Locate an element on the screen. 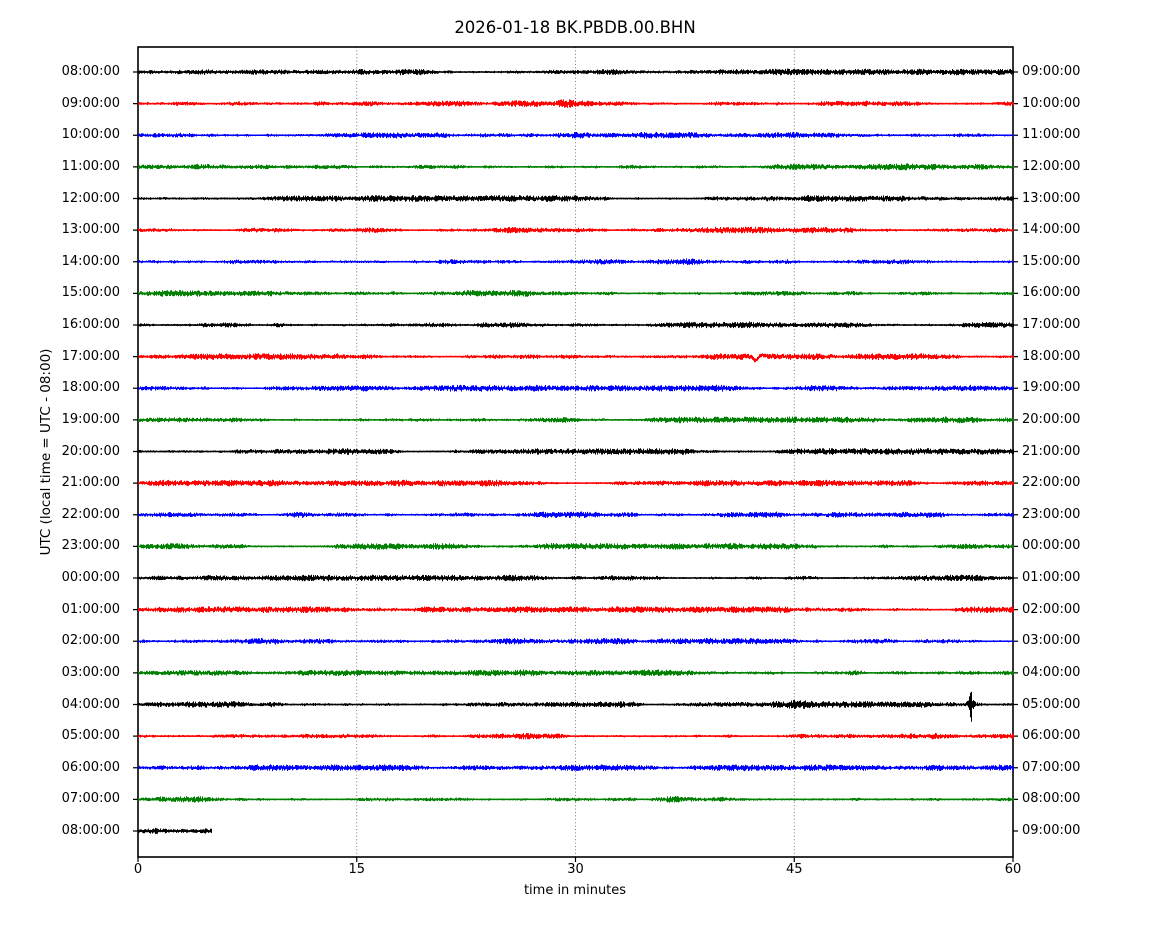 The image size is (1150, 950). trace-end-time-label: 17:00:00 is located at coordinates (1051, 324).